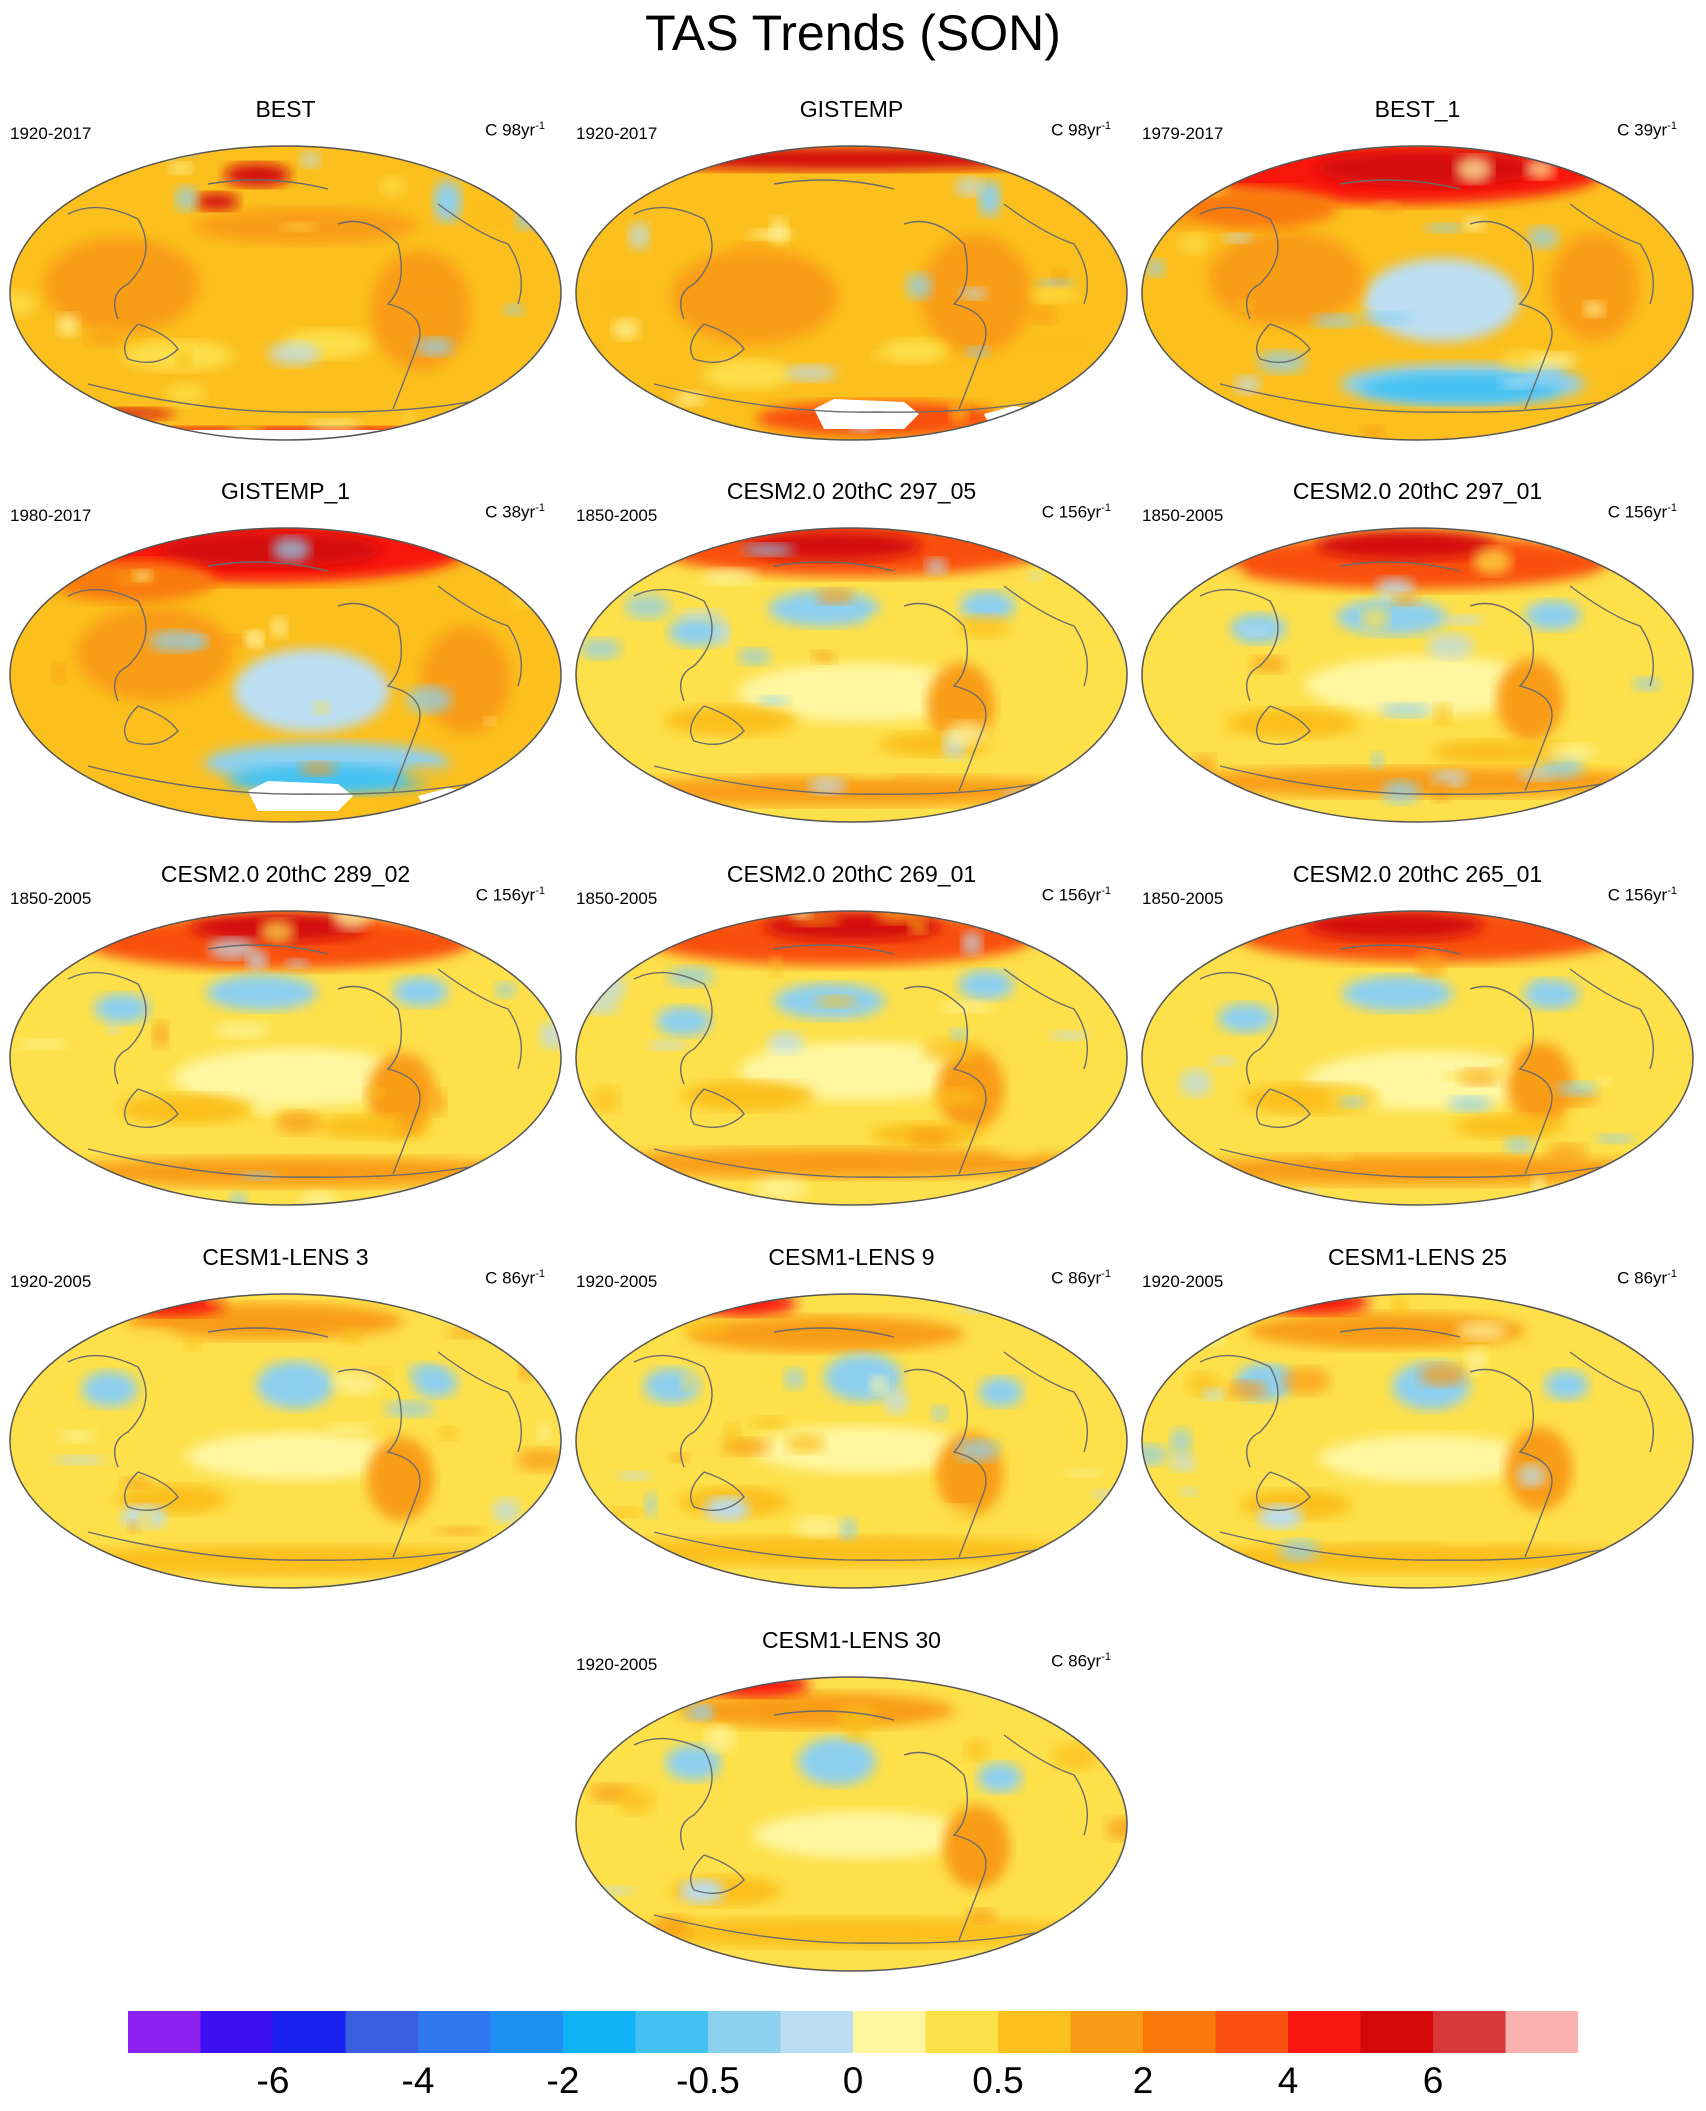 The height and width of the screenshot is (2111, 1706). Describe the element at coordinates (1081, 1661) in the screenshot. I see `panel-units: C 86yr-1` at that location.